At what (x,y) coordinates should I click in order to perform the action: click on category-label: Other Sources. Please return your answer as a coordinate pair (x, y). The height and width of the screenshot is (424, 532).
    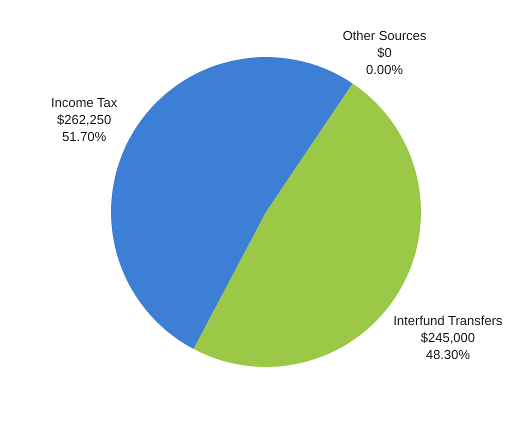
    Looking at the image, I should click on (384, 36).